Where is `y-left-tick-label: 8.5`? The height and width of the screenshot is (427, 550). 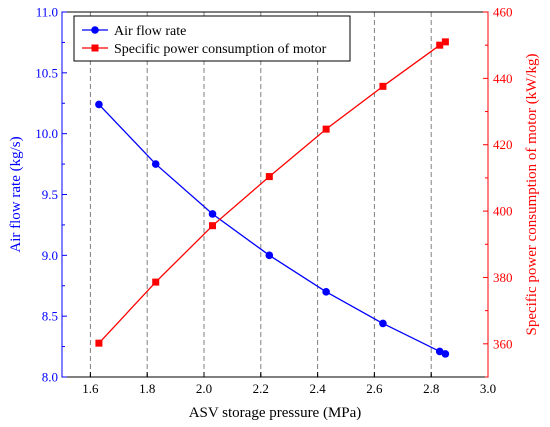
y-left-tick-label: 8.5 is located at coordinates (50, 316).